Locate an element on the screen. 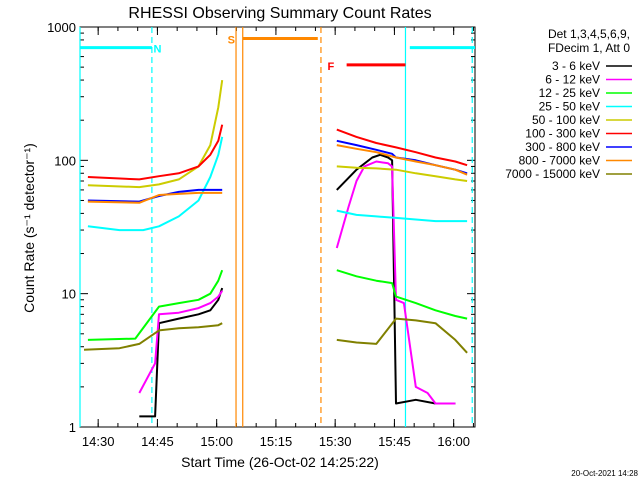 The height and width of the screenshot is (480, 640). y-tick-label: 1000 is located at coordinates (61, 27).